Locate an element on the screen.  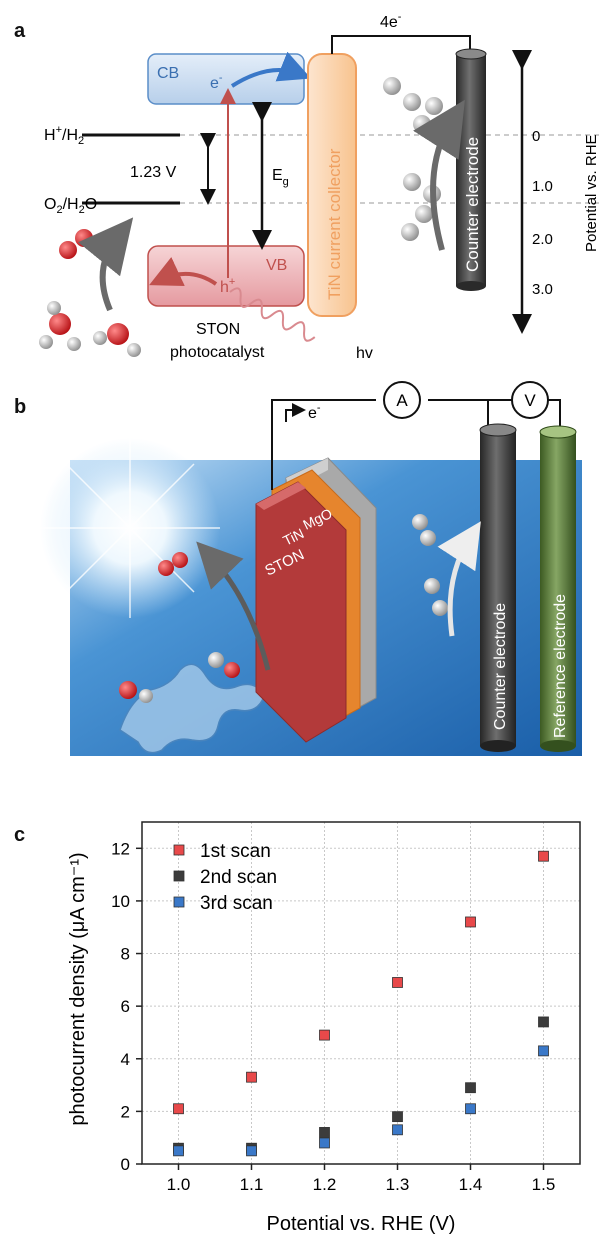
ammeter is located at coordinates (402, 400).